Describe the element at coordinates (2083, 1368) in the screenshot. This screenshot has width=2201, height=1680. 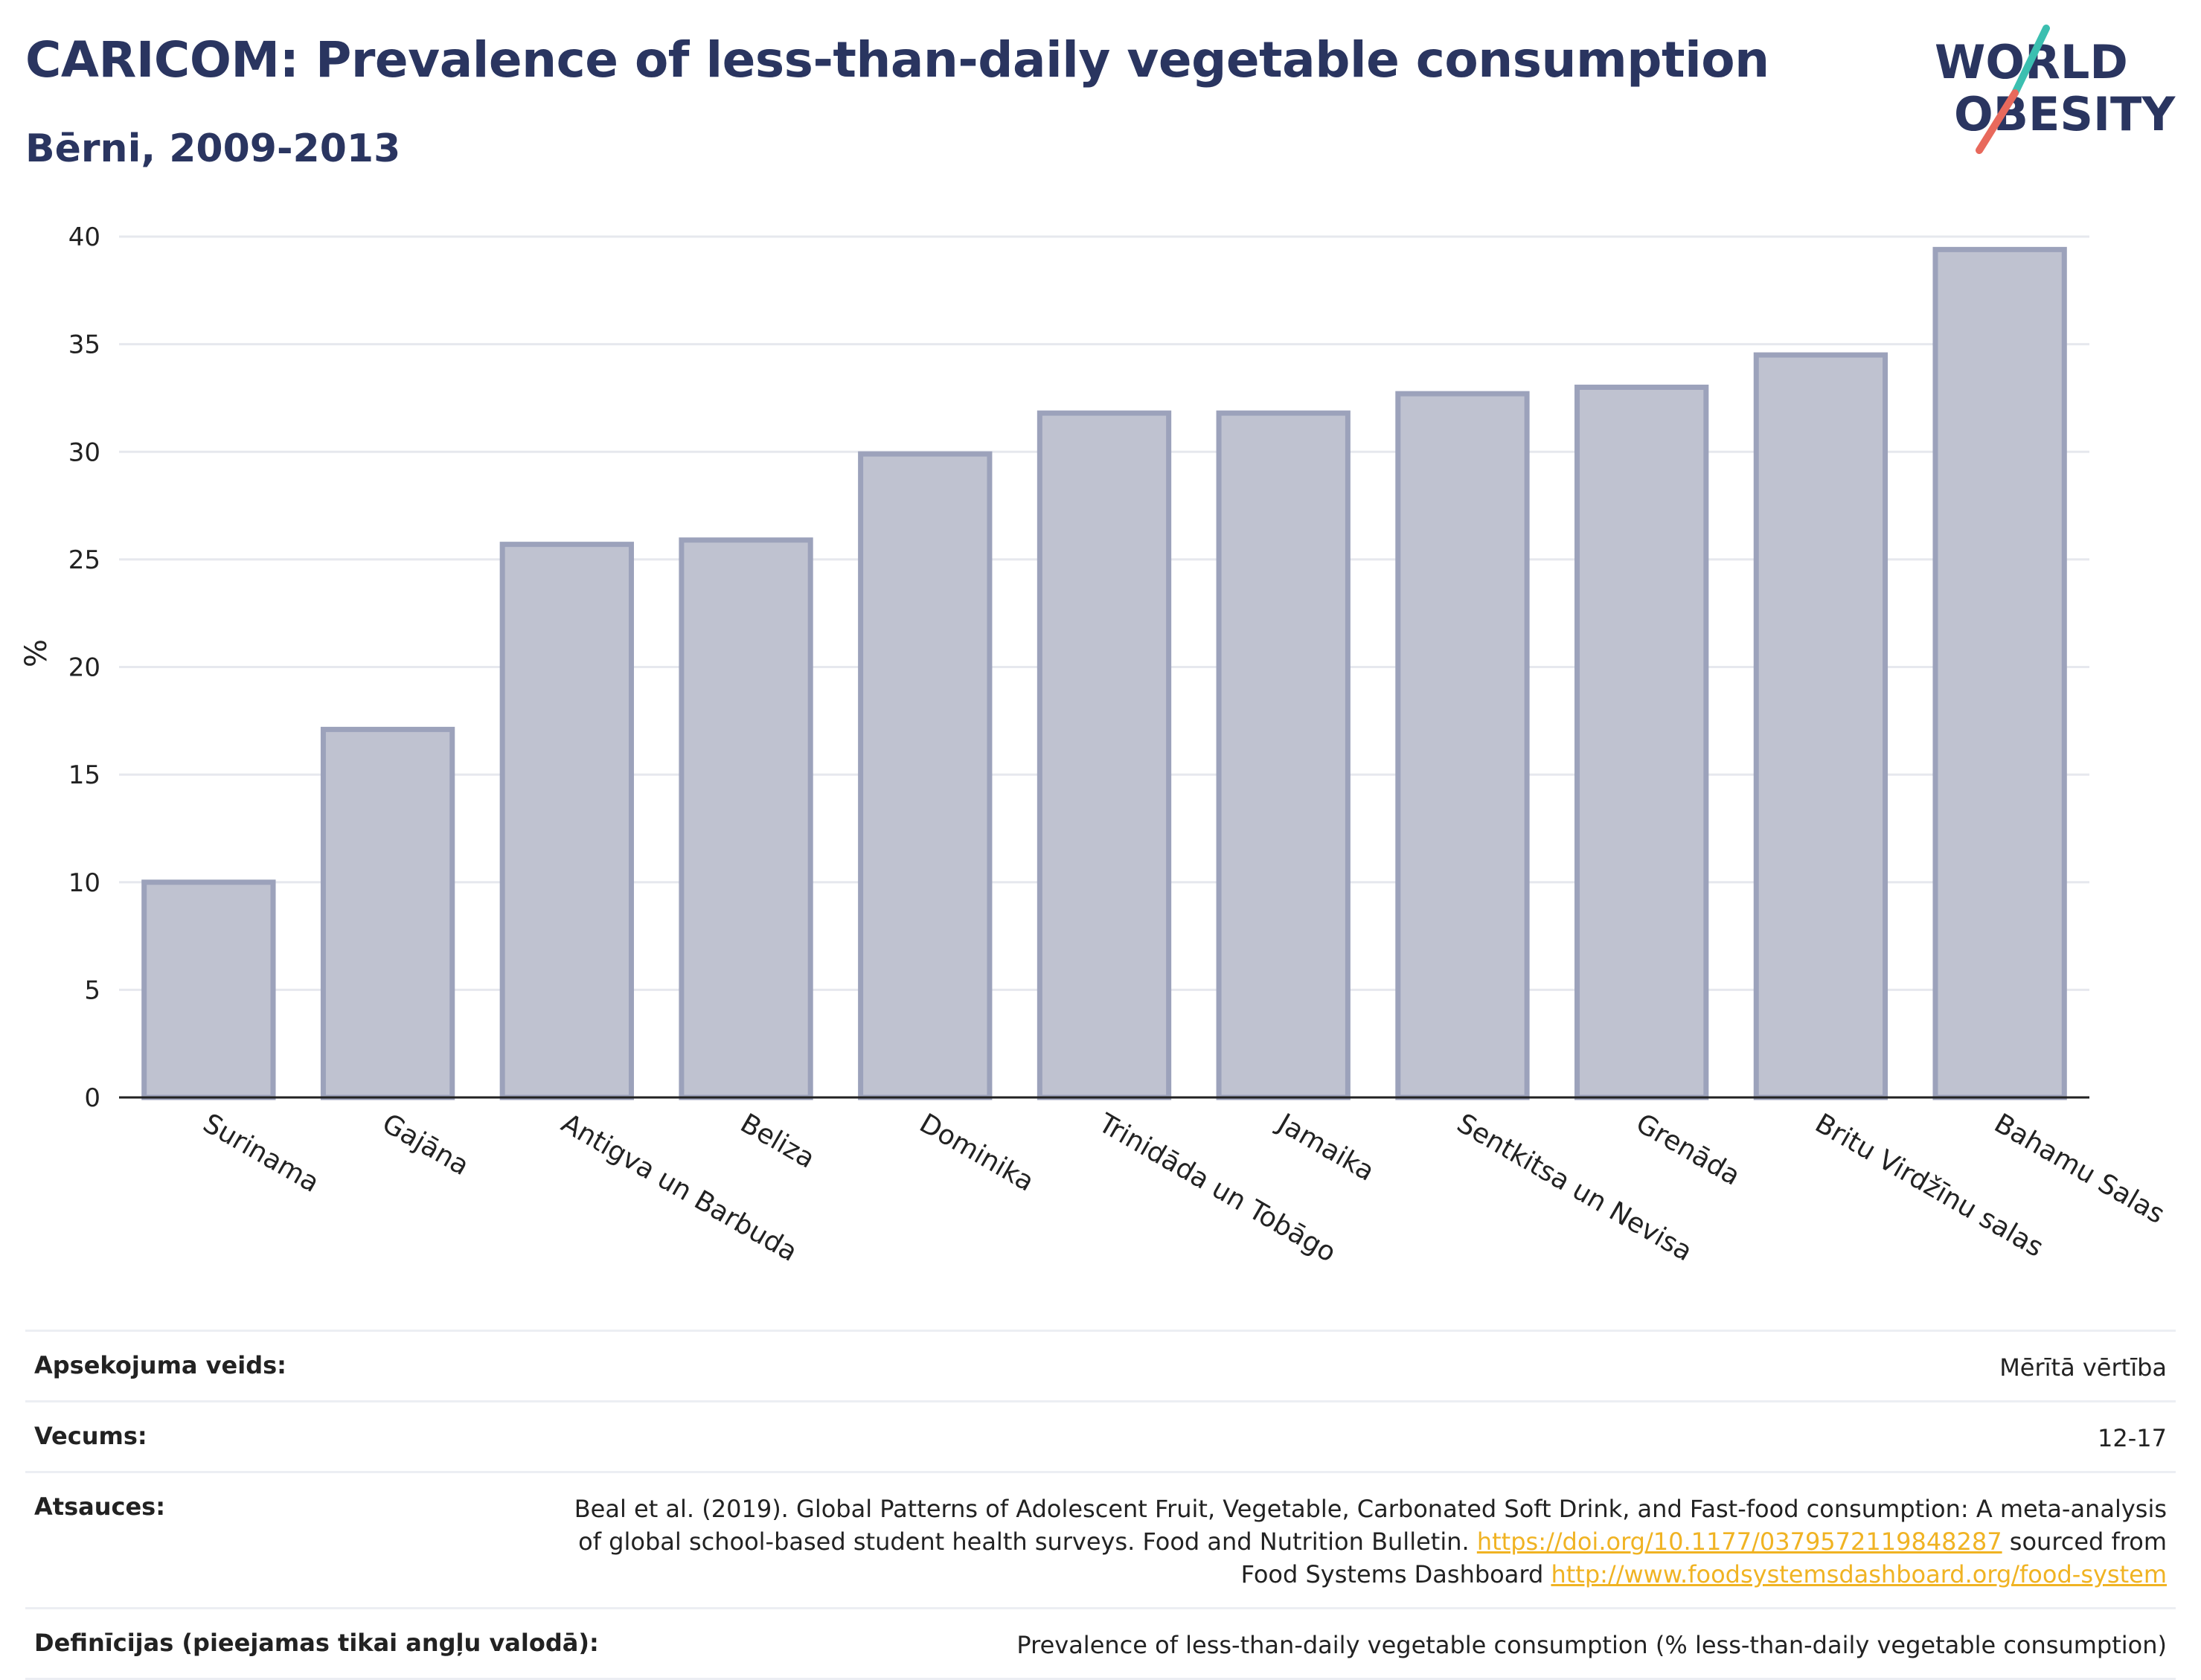
I see `meta-value-survey-type: Mērītā vērtība` at that location.